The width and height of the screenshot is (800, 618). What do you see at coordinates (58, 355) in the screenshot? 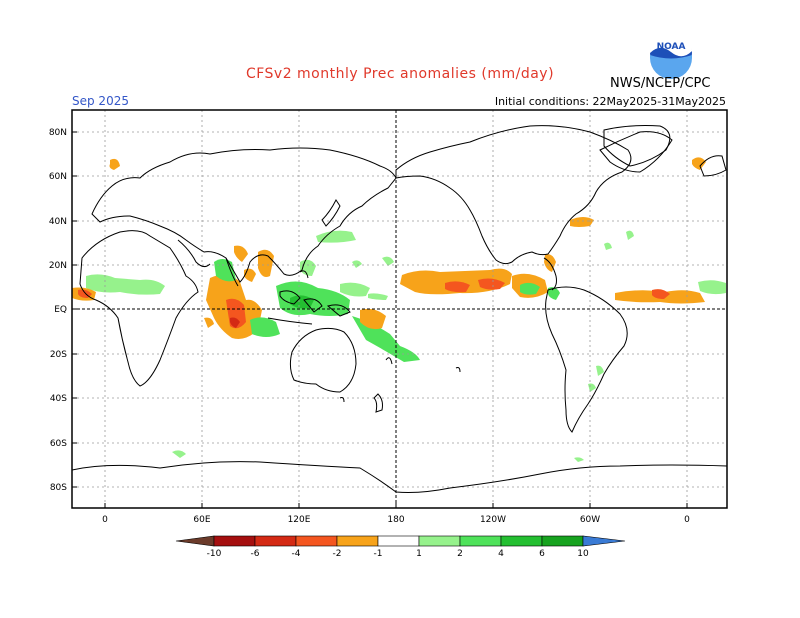
I see `lat-label: 20S` at bounding box center [58, 355].